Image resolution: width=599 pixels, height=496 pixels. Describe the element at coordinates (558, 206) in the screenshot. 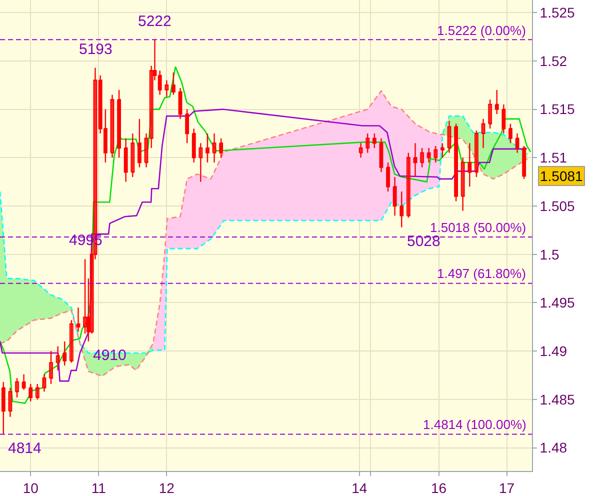

I see `y-tick-label: 1.505` at that location.